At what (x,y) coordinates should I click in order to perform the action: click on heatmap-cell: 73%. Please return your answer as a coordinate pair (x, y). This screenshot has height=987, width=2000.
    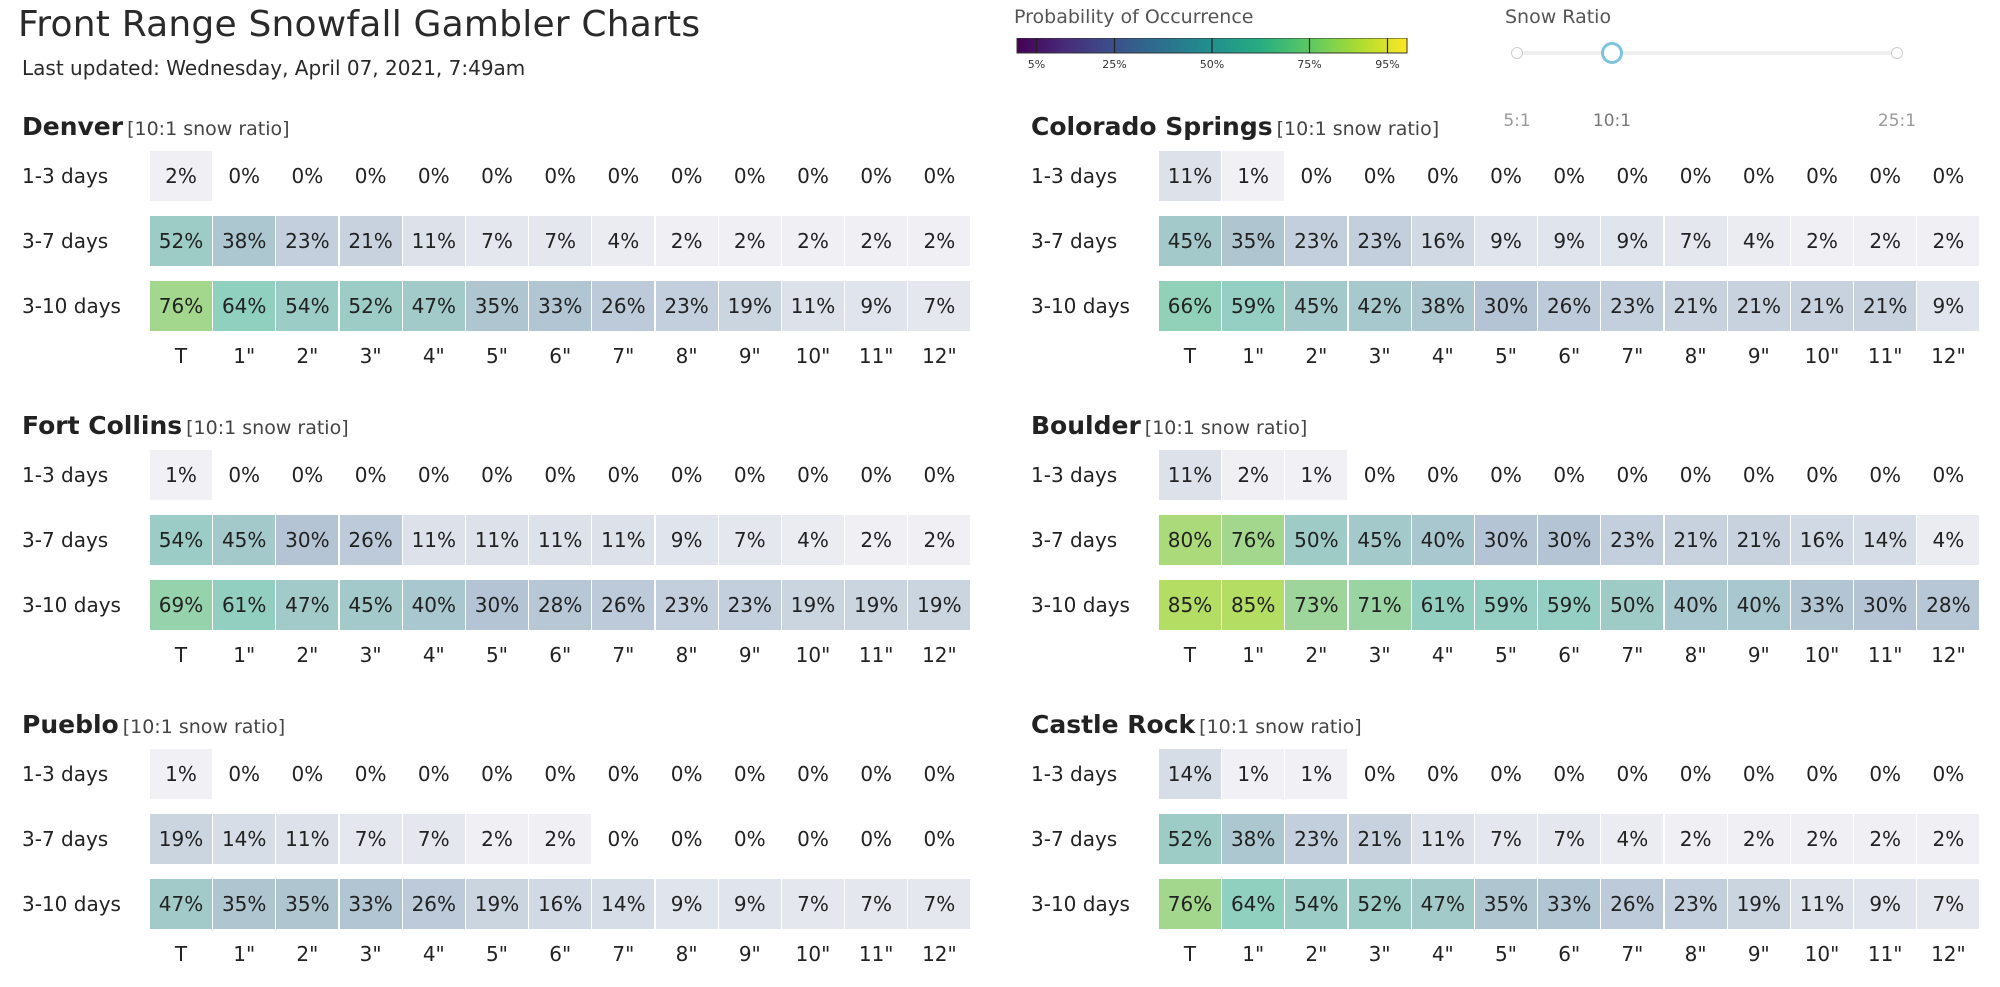
    Looking at the image, I should click on (1316, 605).